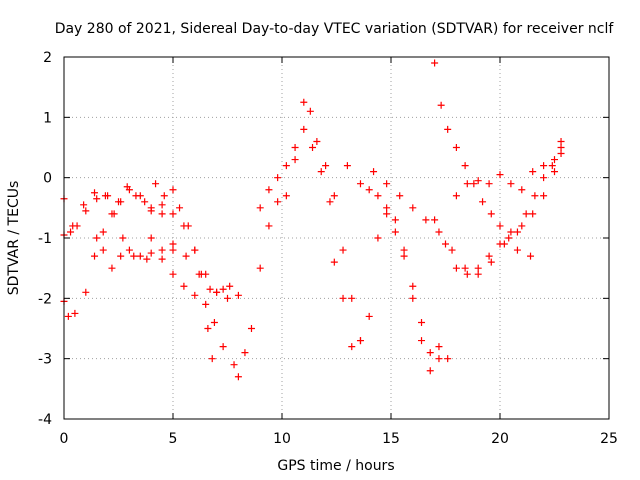 This screenshot has height=480, width=640. I want to click on x-tick-label: 15, so click(391, 439).